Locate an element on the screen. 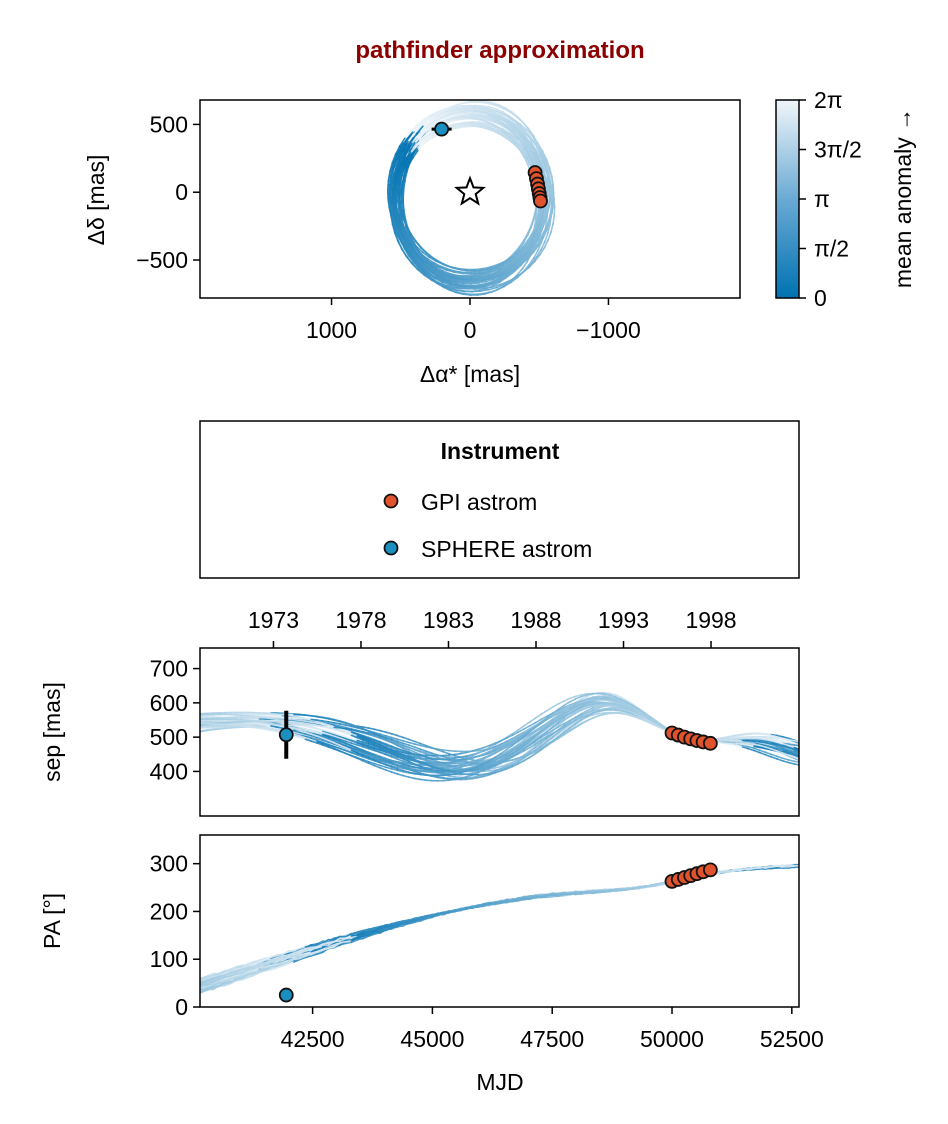  colorbar-tick-label: 3π/2 is located at coordinates (838, 150).